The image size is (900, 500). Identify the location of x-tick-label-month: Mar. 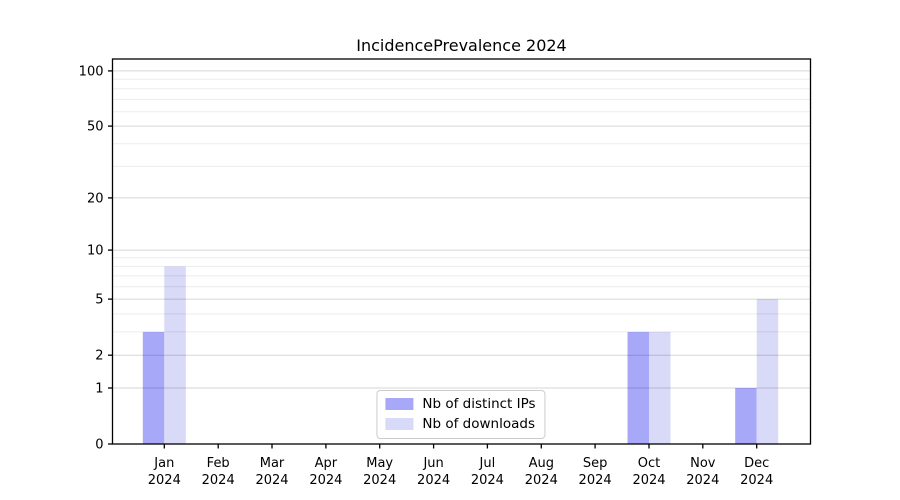
(272, 463).